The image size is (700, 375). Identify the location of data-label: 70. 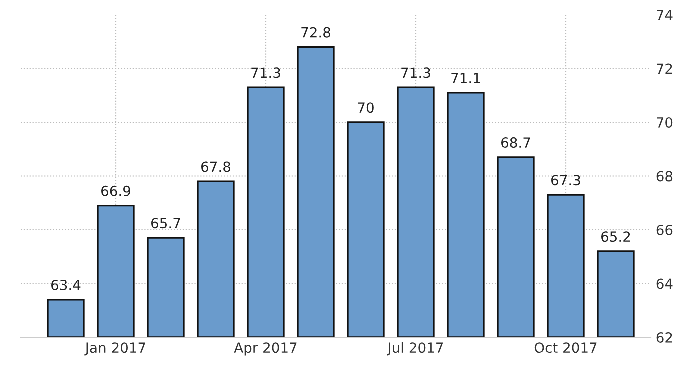
(366, 108).